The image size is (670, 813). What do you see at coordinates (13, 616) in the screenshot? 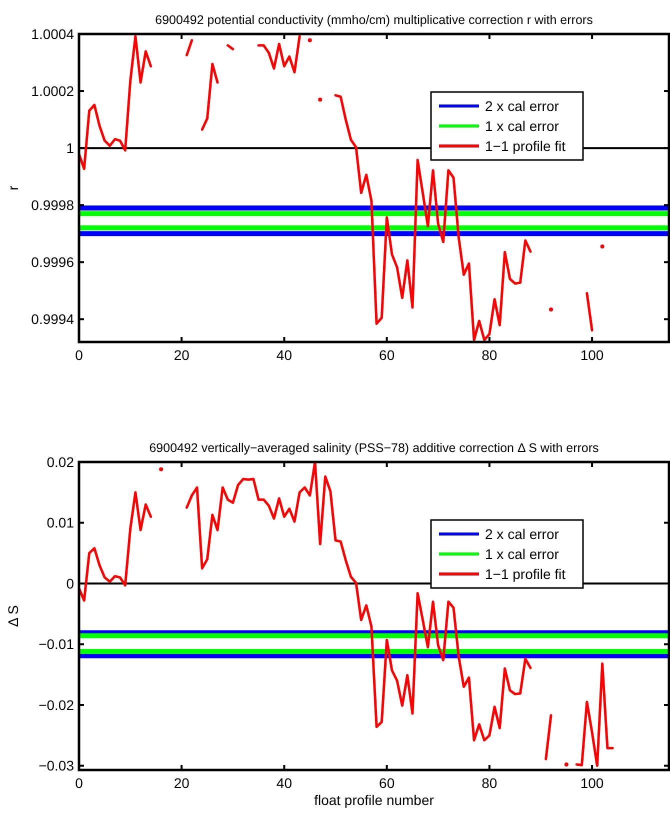
I see `y-axis-title: Δ S` at bounding box center [13, 616].